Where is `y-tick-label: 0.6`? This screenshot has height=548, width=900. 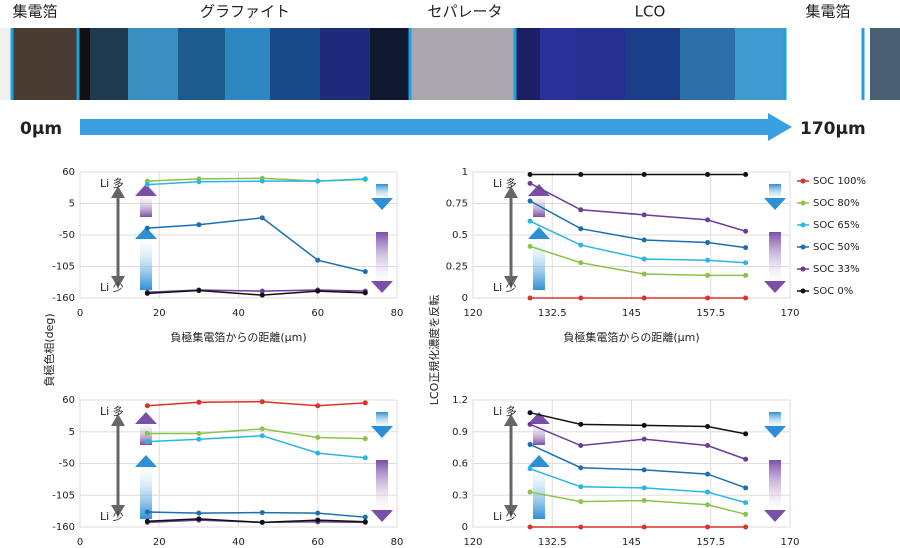 y-tick-label: 0.6 is located at coordinates (460, 464).